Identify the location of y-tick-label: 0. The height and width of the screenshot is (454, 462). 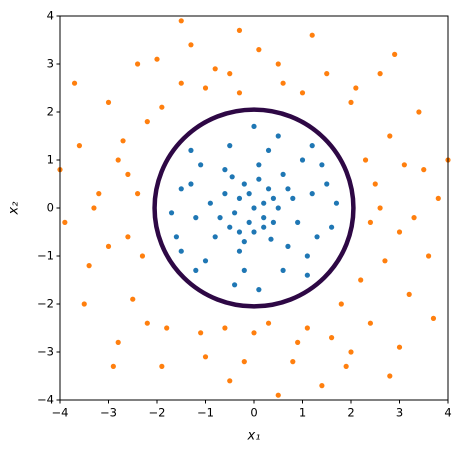
(50, 208).